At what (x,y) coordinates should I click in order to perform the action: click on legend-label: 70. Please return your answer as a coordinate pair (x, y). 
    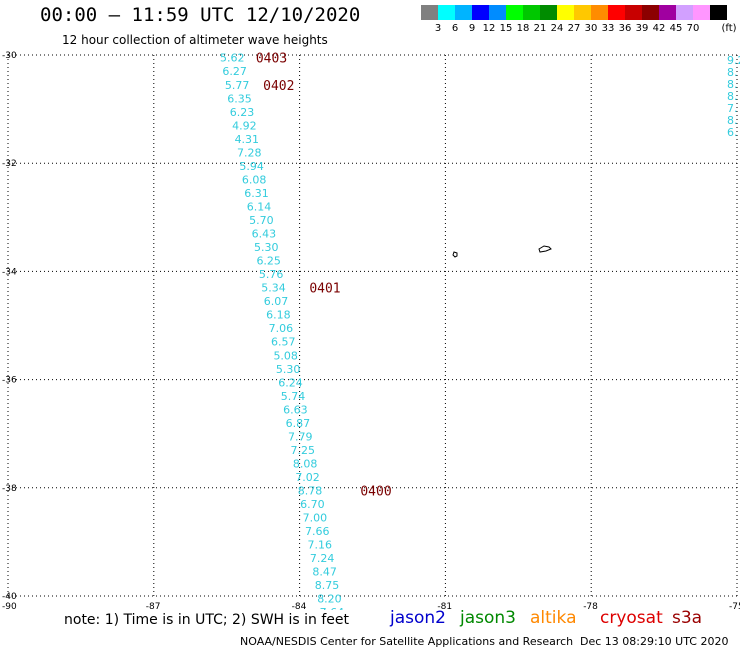
    Looking at the image, I should click on (693, 28).